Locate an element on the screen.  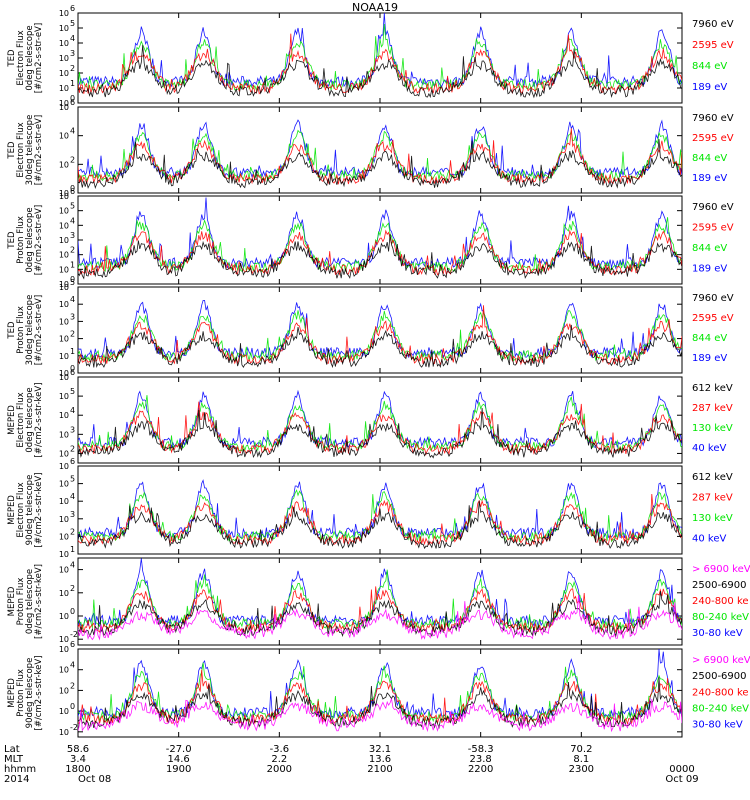
footer-mlt: 3.4 is located at coordinates (78, 759).